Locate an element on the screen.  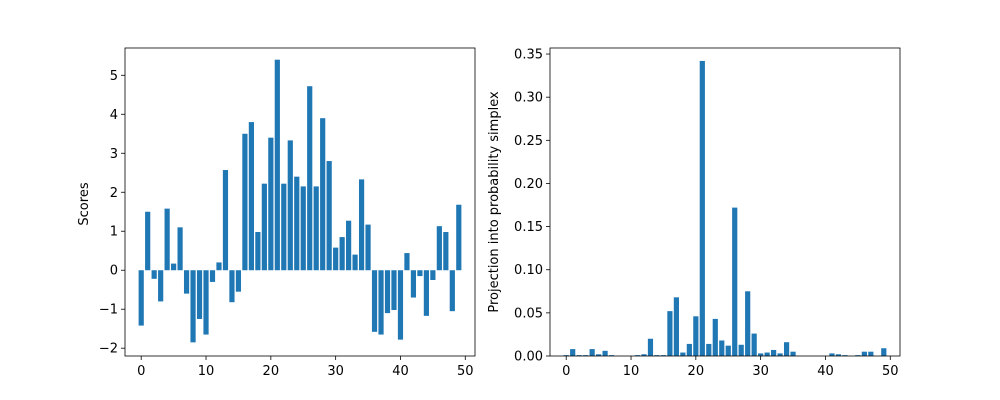
left-x-tick-label-50: 50 is located at coordinates (465, 371).